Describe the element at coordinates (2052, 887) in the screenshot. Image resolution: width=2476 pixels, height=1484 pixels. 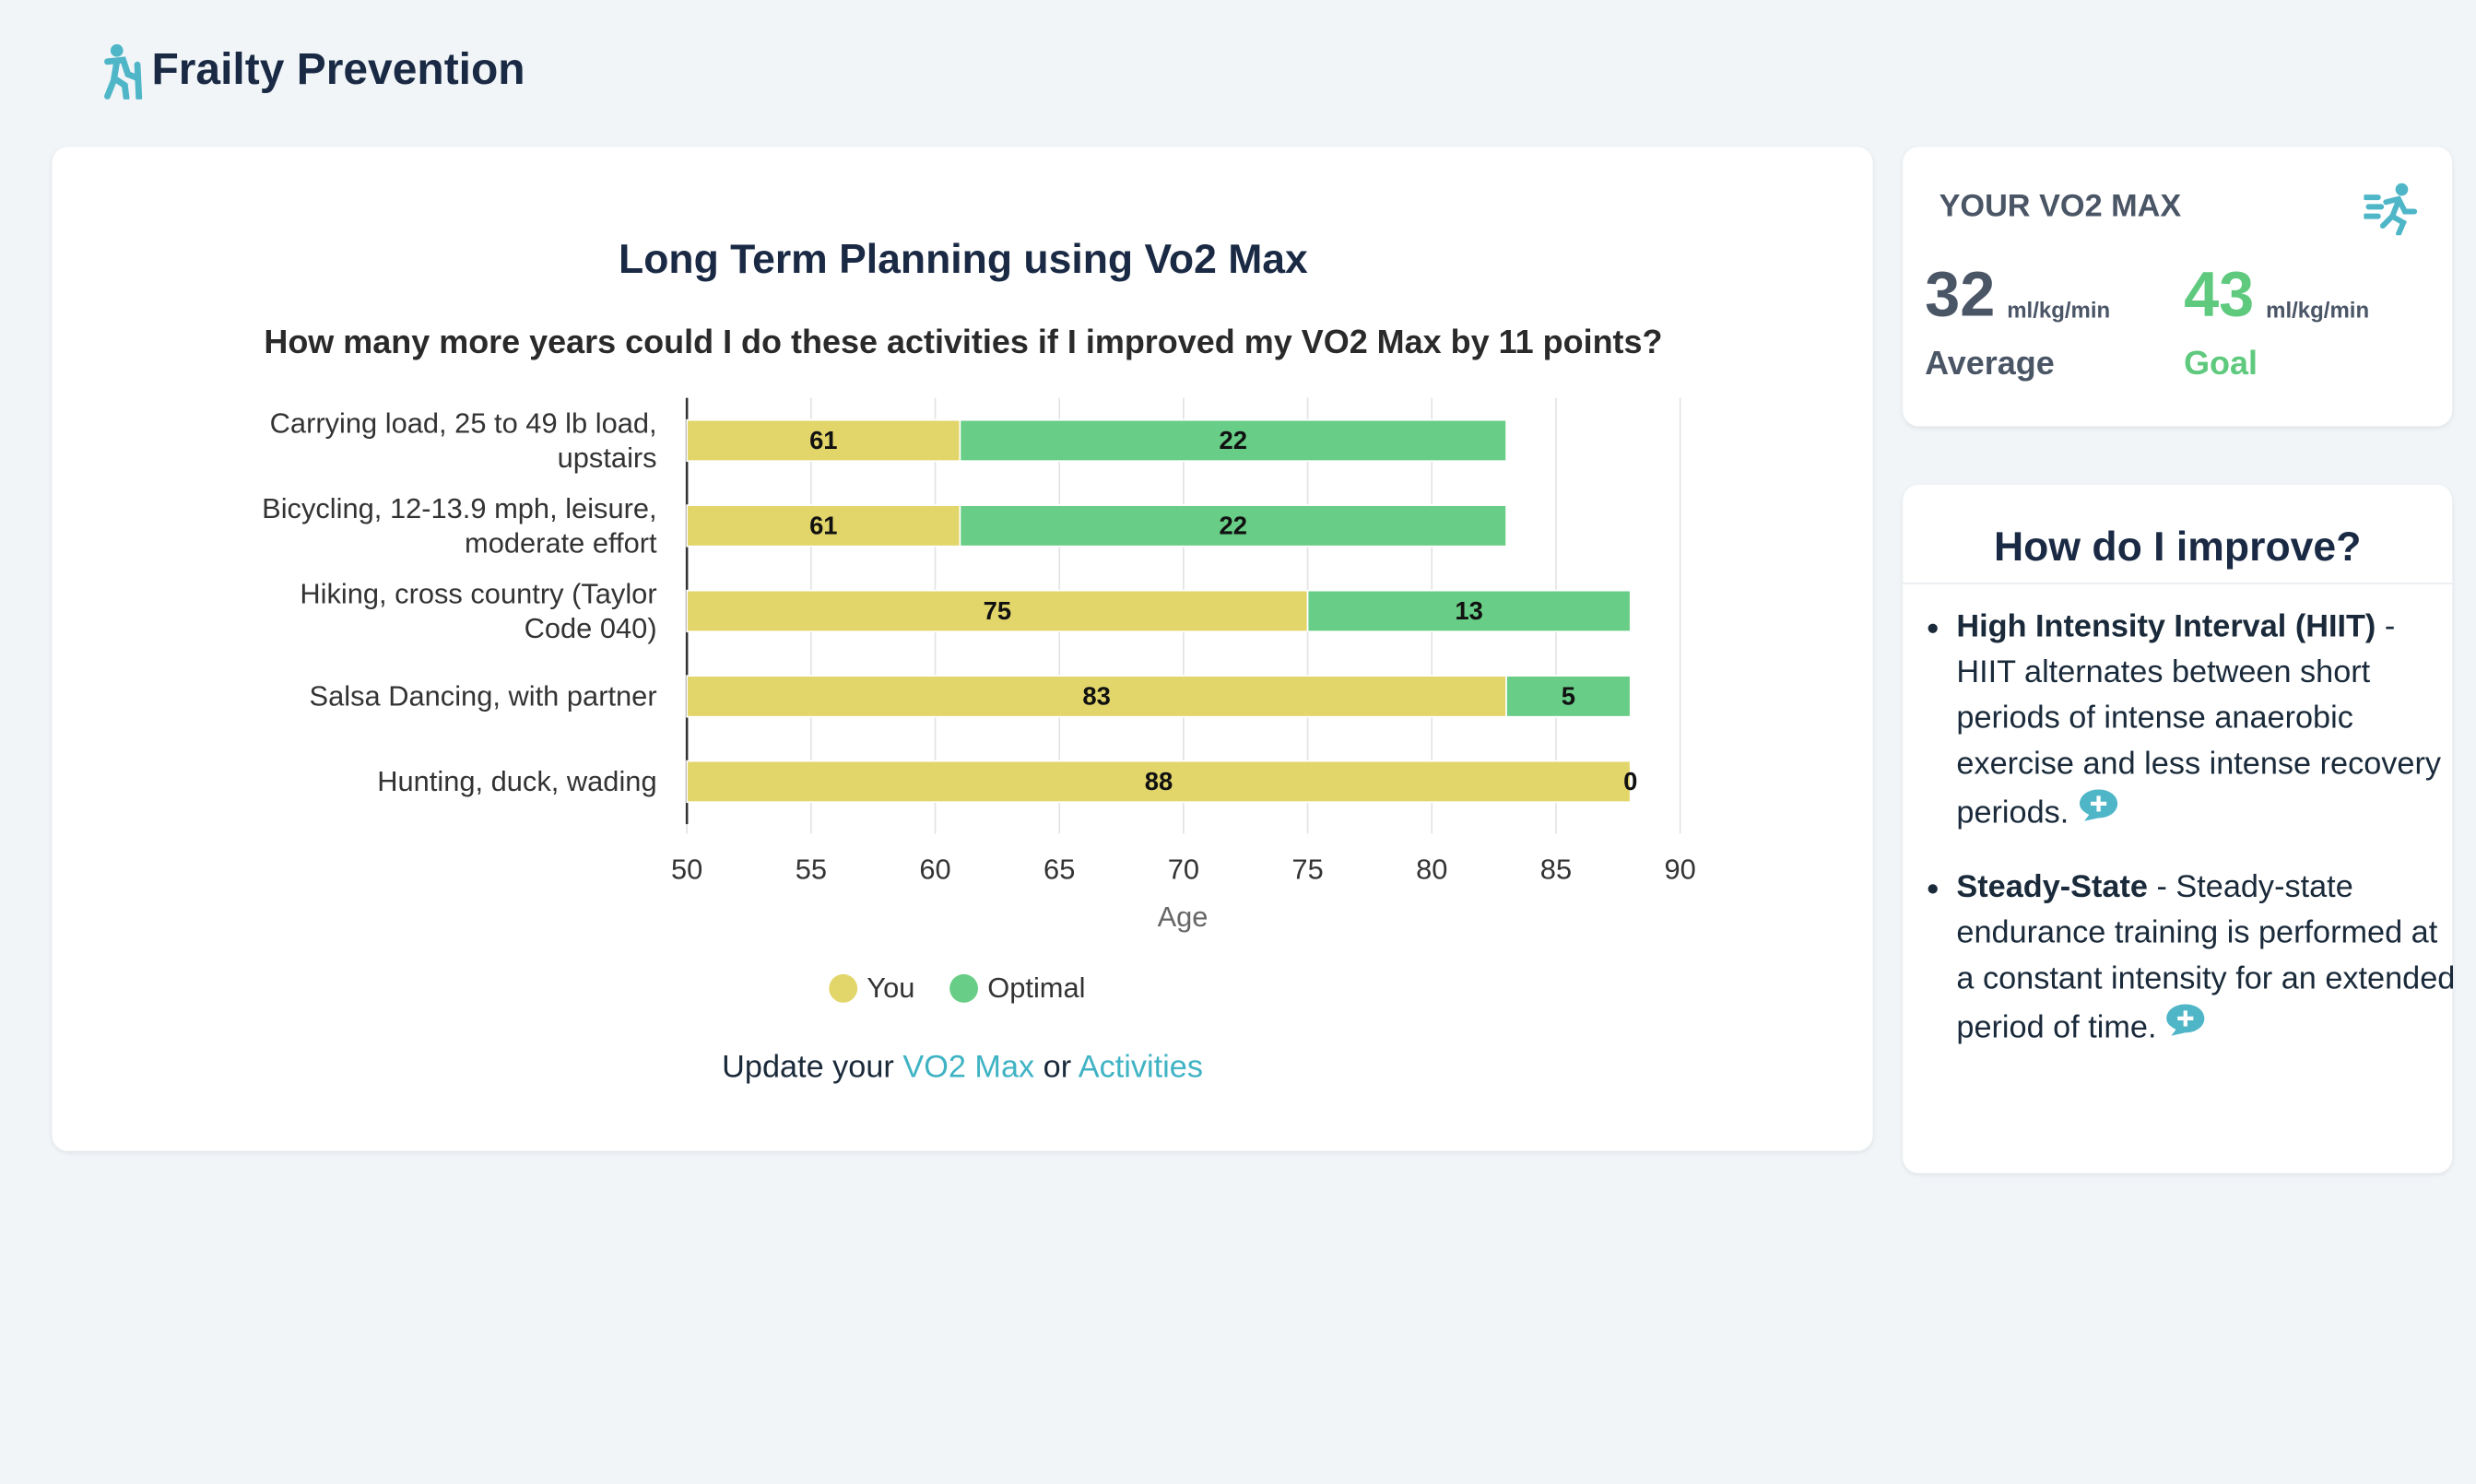
I see `item-name: Steady-State` at that location.